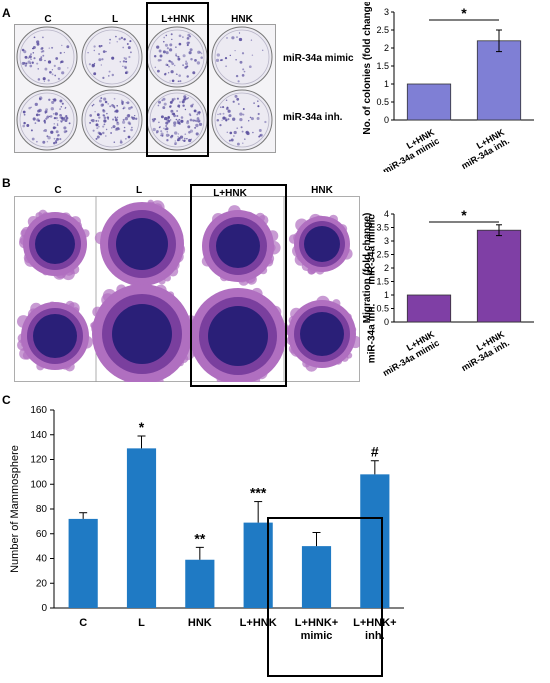 Image resolution: width=550 pixels, height=683 pixels. What do you see at coordinates (42, 534) in the screenshot?
I see `y-tick-label: 60` at bounding box center [42, 534].